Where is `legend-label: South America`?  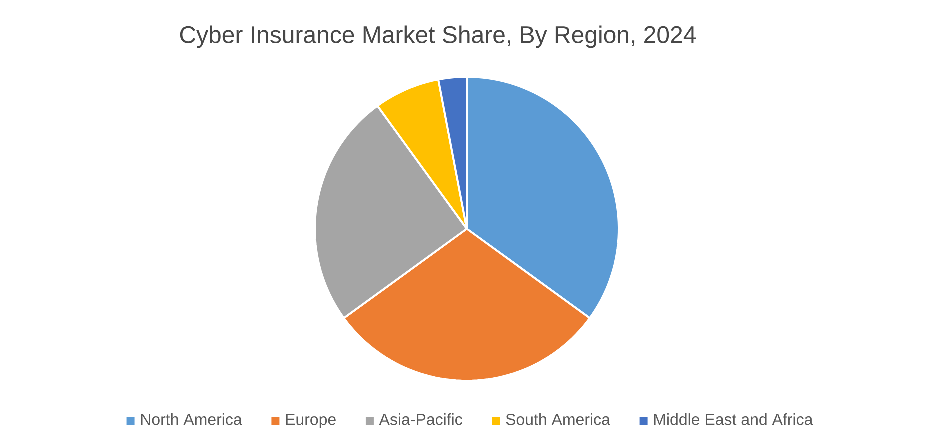
legend-label: South America is located at coordinates (558, 420).